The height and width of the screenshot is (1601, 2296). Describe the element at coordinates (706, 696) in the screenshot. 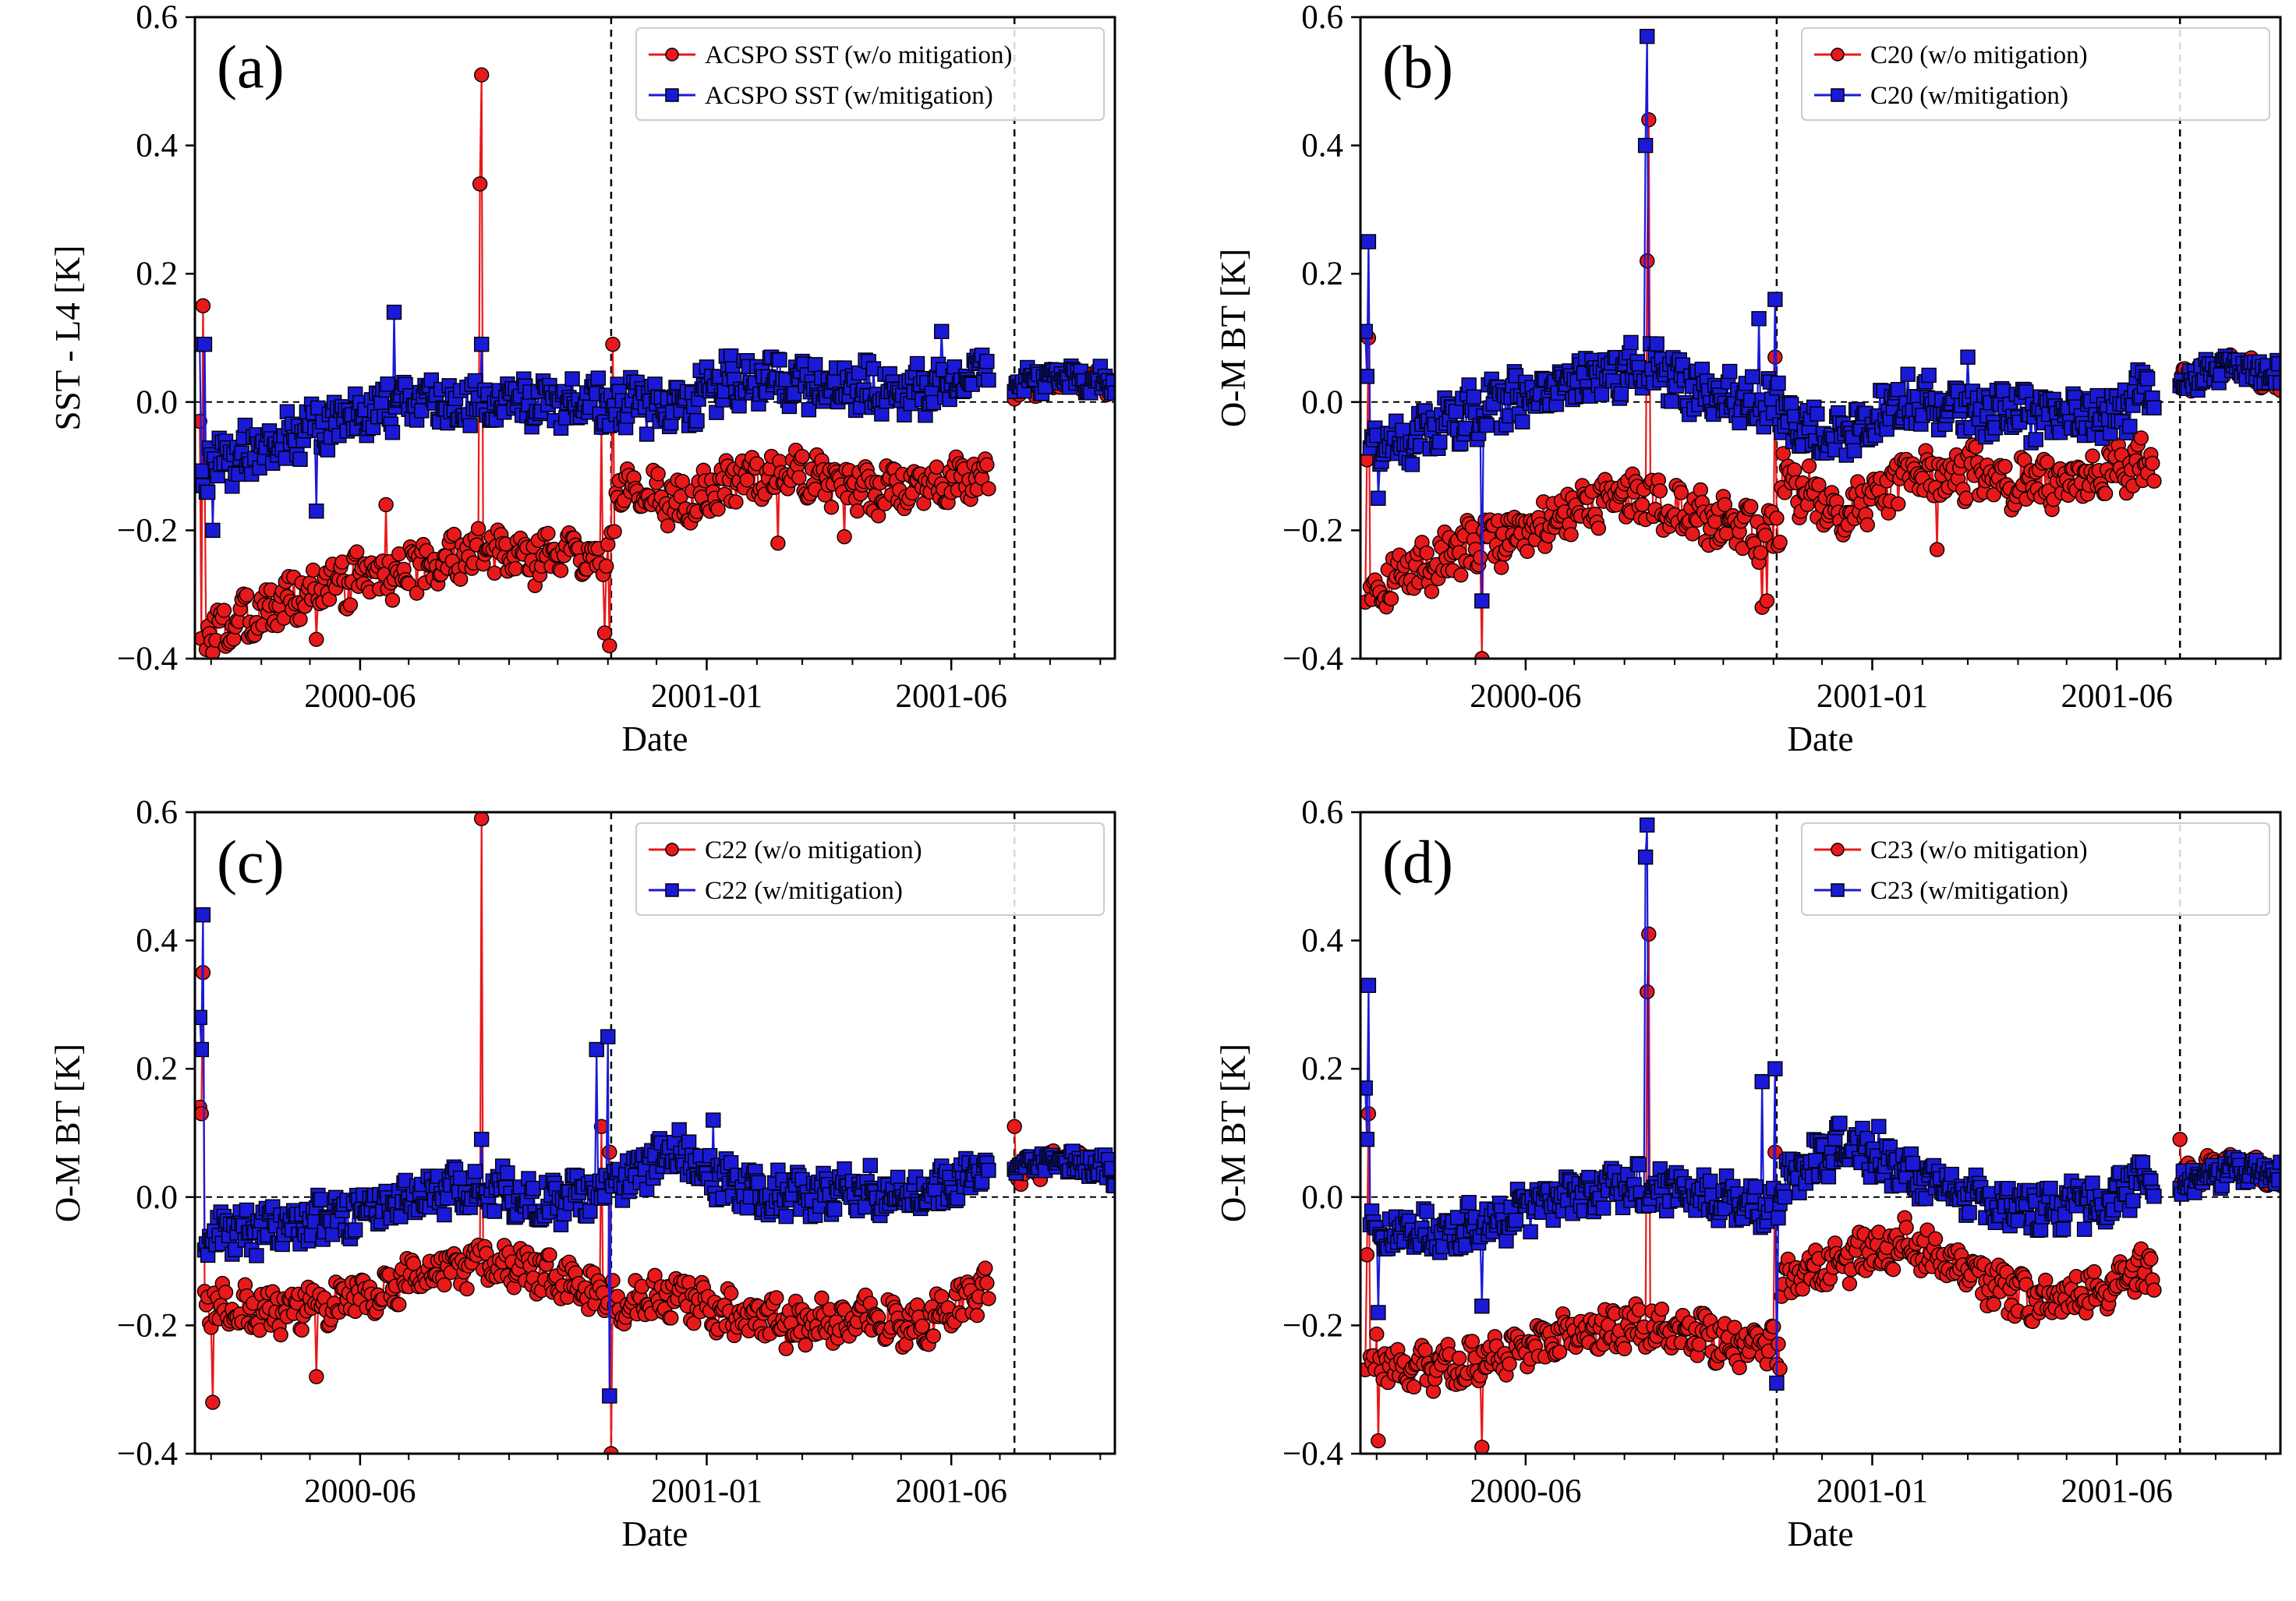

I see `x-tick-label: 2001-01` at that location.